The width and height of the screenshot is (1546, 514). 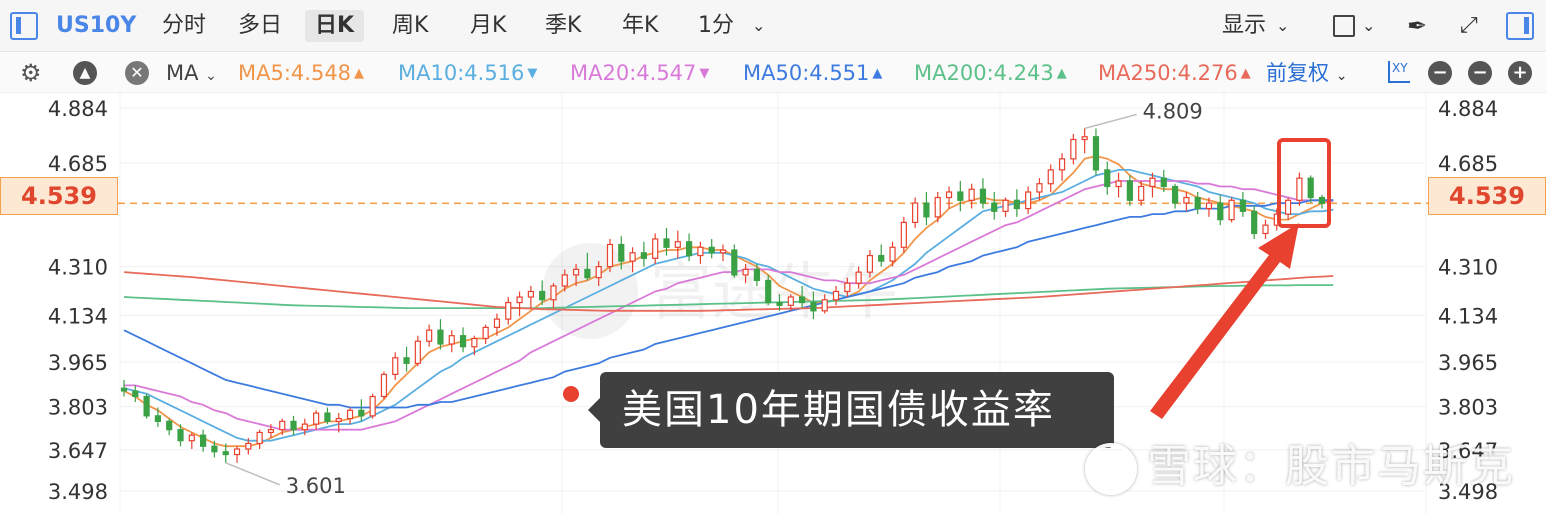 I want to click on zoom-out-small-icon: −, so click(x=1440, y=73).